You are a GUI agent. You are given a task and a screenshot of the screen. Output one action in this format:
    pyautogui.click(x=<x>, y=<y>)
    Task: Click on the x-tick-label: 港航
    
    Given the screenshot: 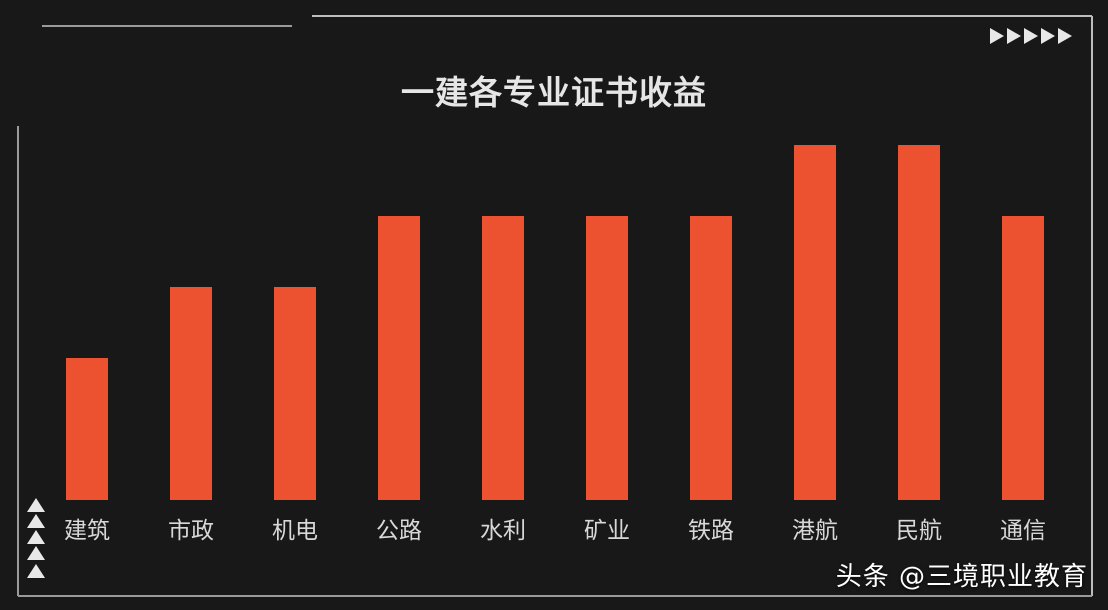 What is the action you would take?
    pyautogui.click(x=815, y=531)
    